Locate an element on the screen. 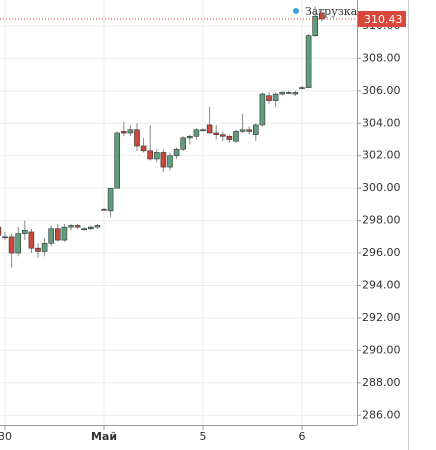 The width and height of the screenshot is (436, 450). last-price-label: 310.43 is located at coordinates (383, 19).